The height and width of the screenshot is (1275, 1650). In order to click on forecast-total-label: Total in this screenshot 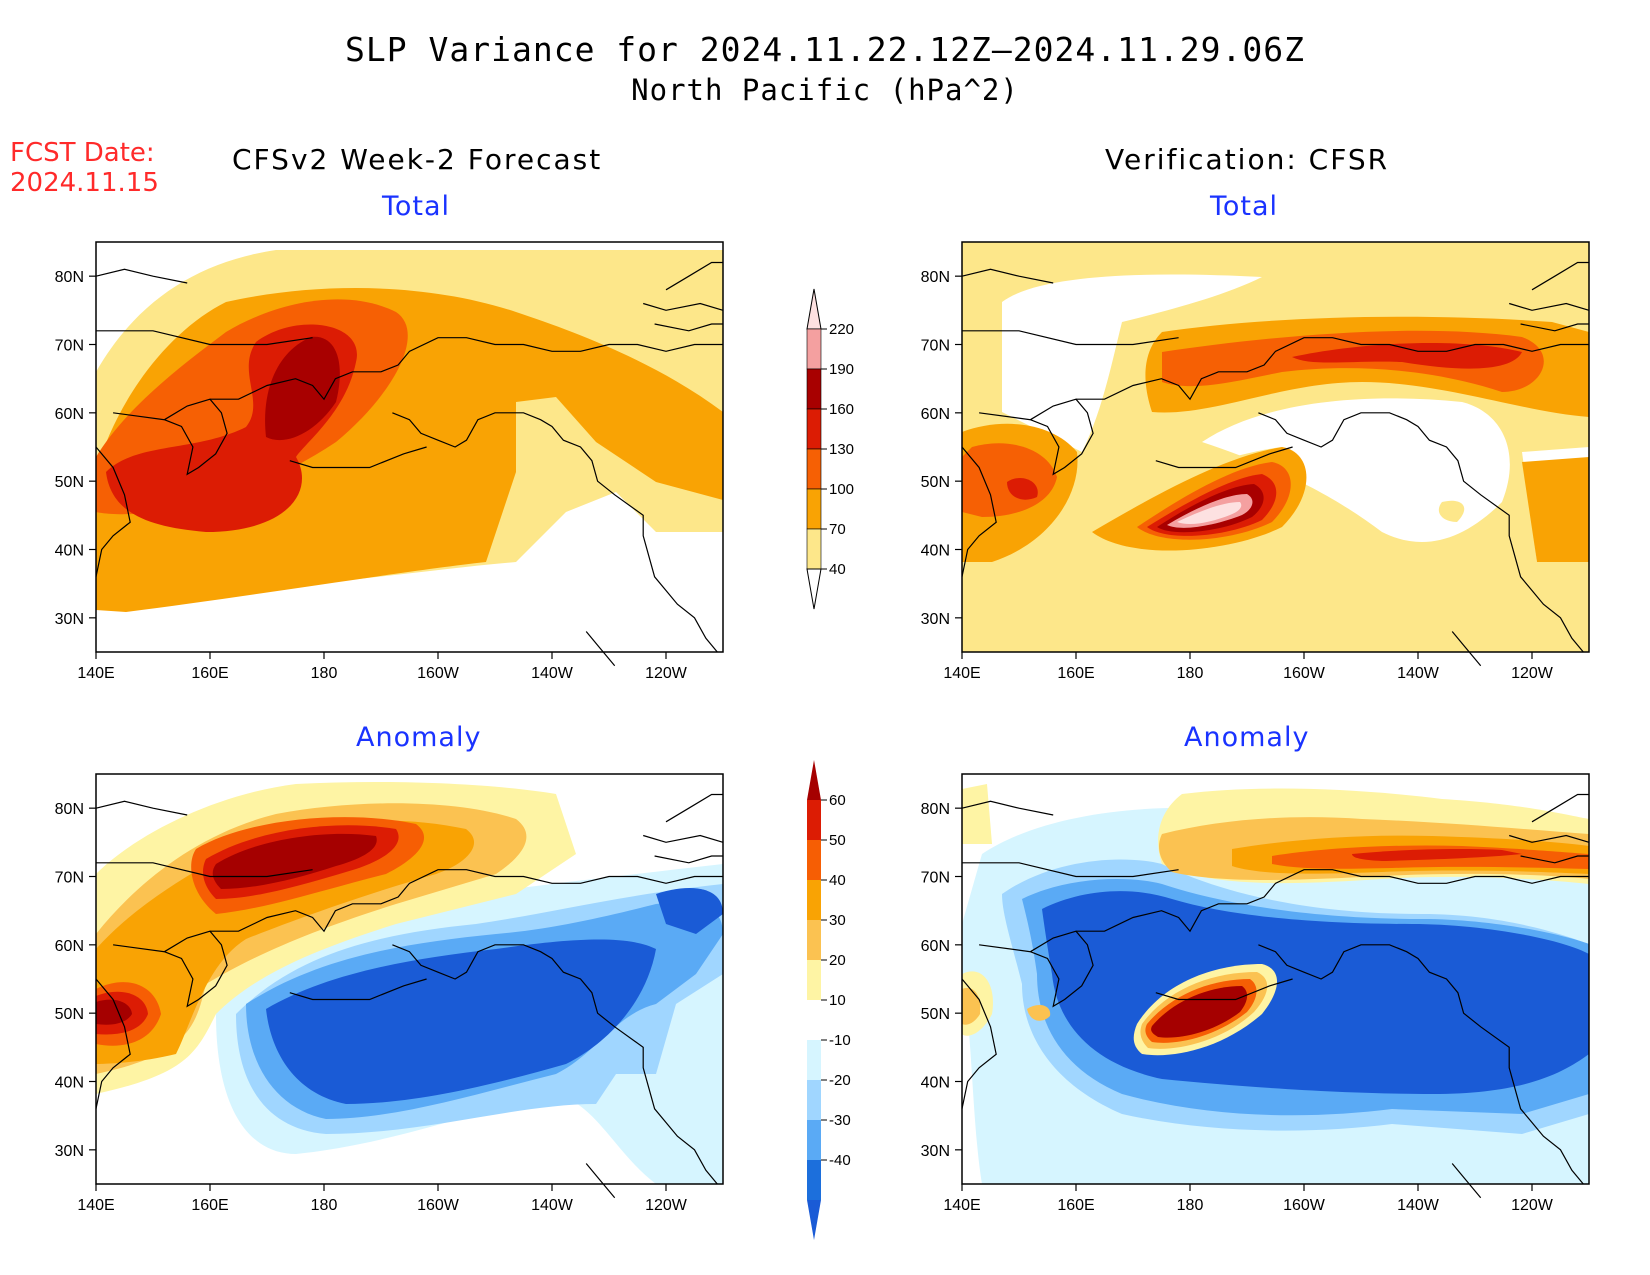, I will do `click(416, 206)`.